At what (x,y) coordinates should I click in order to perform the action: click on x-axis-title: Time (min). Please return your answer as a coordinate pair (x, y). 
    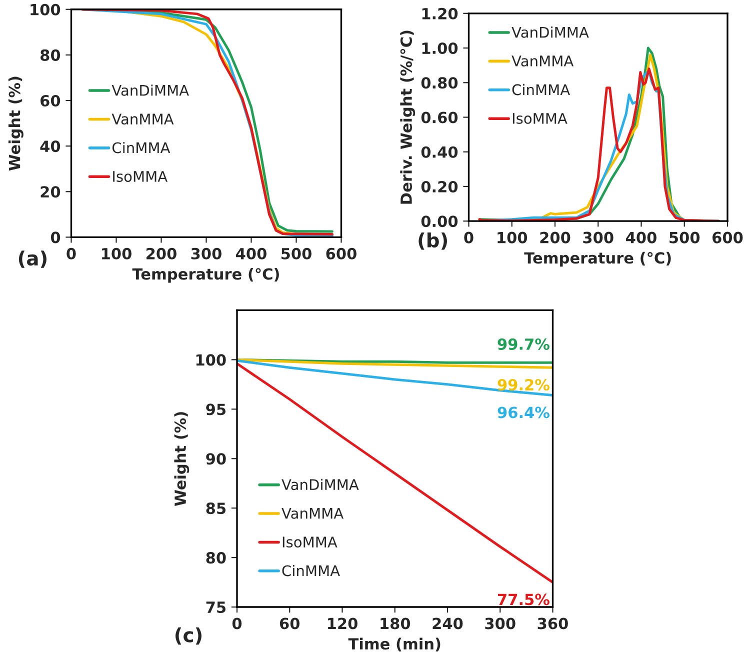
    Looking at the image, I should click on (394, 645).